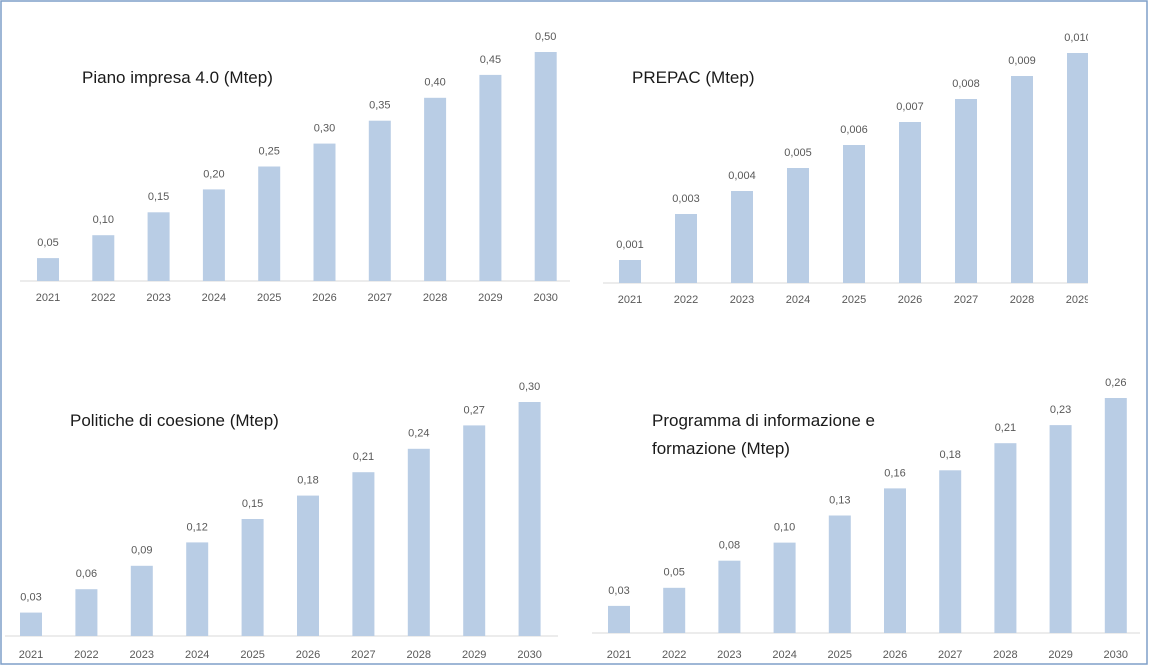 This screenshot has height=666, width=1149. Describe the element at coordinates (418, 434) in the screenshot. I see `value-label: 0,24` at that location.